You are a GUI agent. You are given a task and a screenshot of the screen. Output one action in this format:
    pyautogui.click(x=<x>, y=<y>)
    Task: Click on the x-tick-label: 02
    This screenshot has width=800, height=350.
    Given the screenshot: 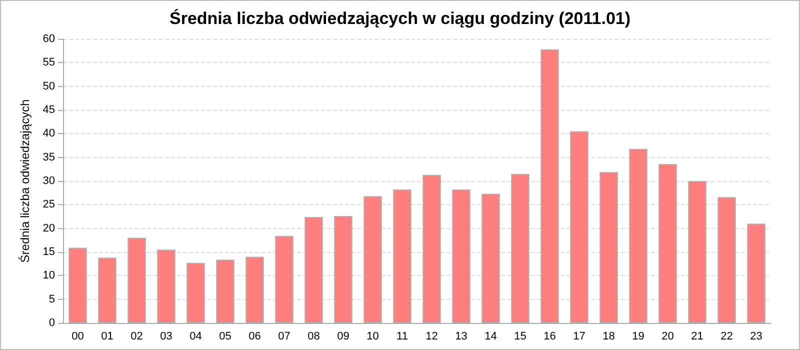 What is the action you would take?
    pyautogui.click(x=136, y=336)
    